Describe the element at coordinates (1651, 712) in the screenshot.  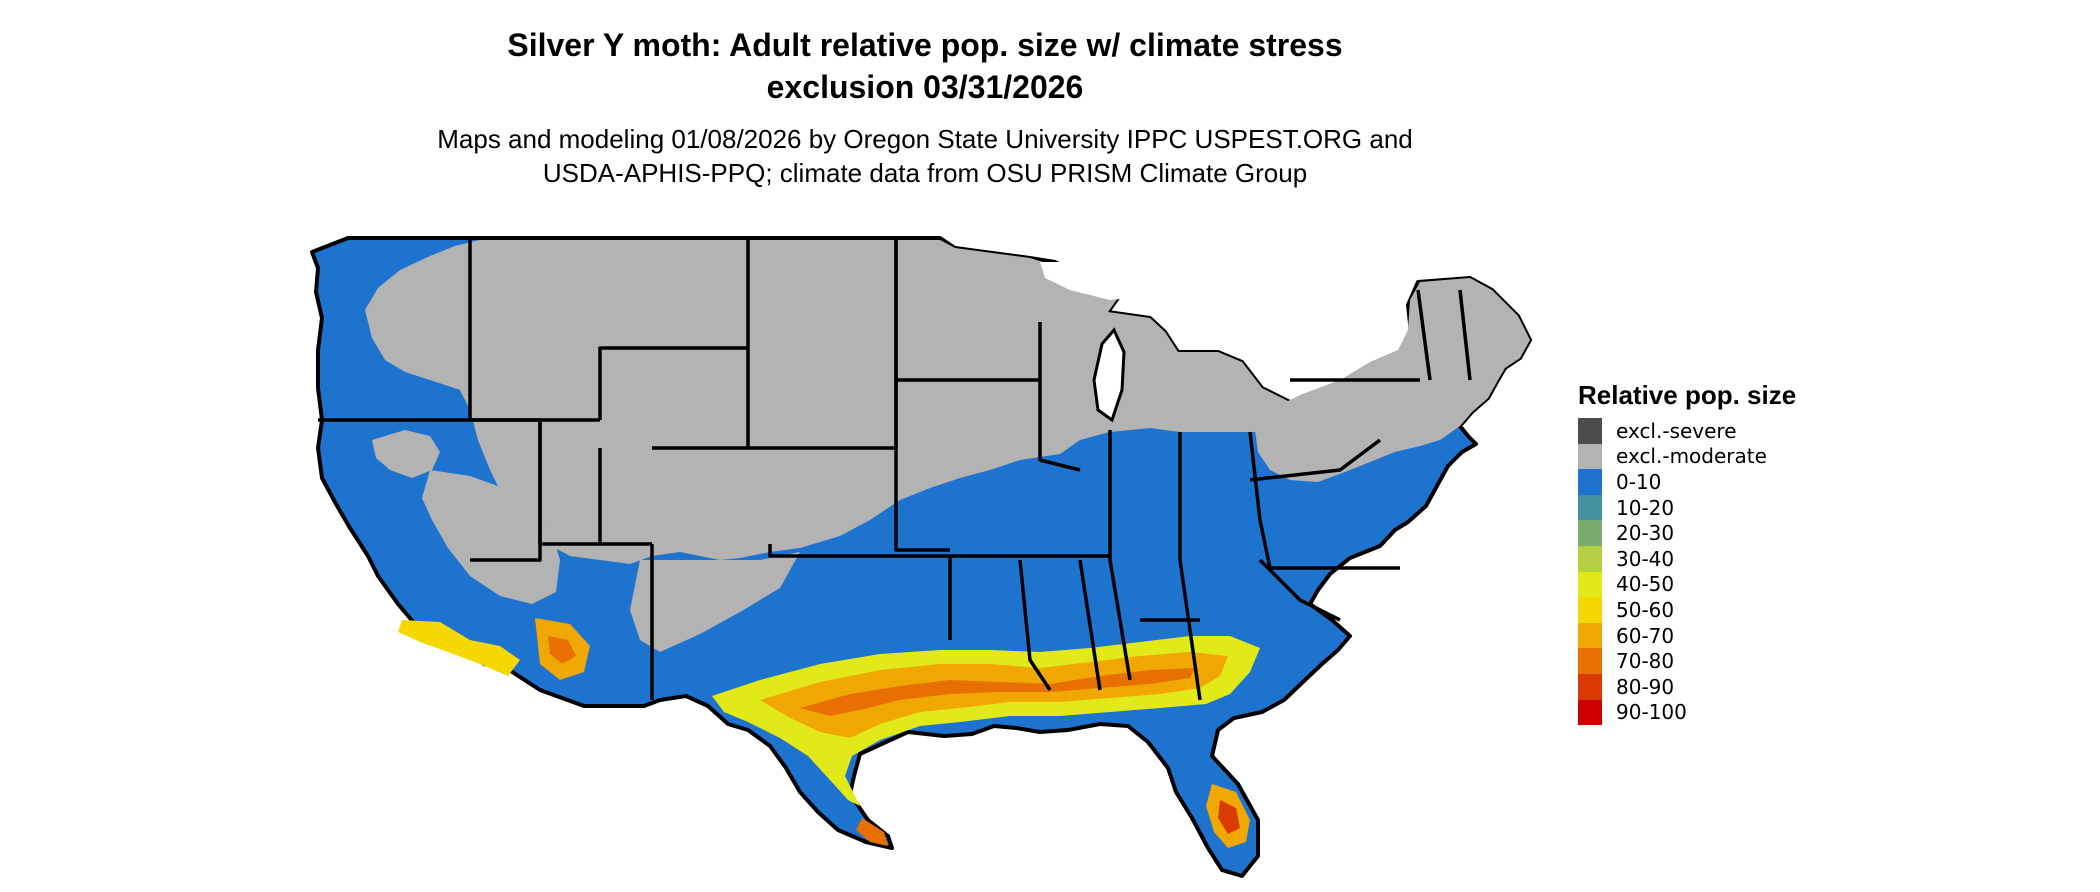
I see `legend-label: 90-100` at that location.